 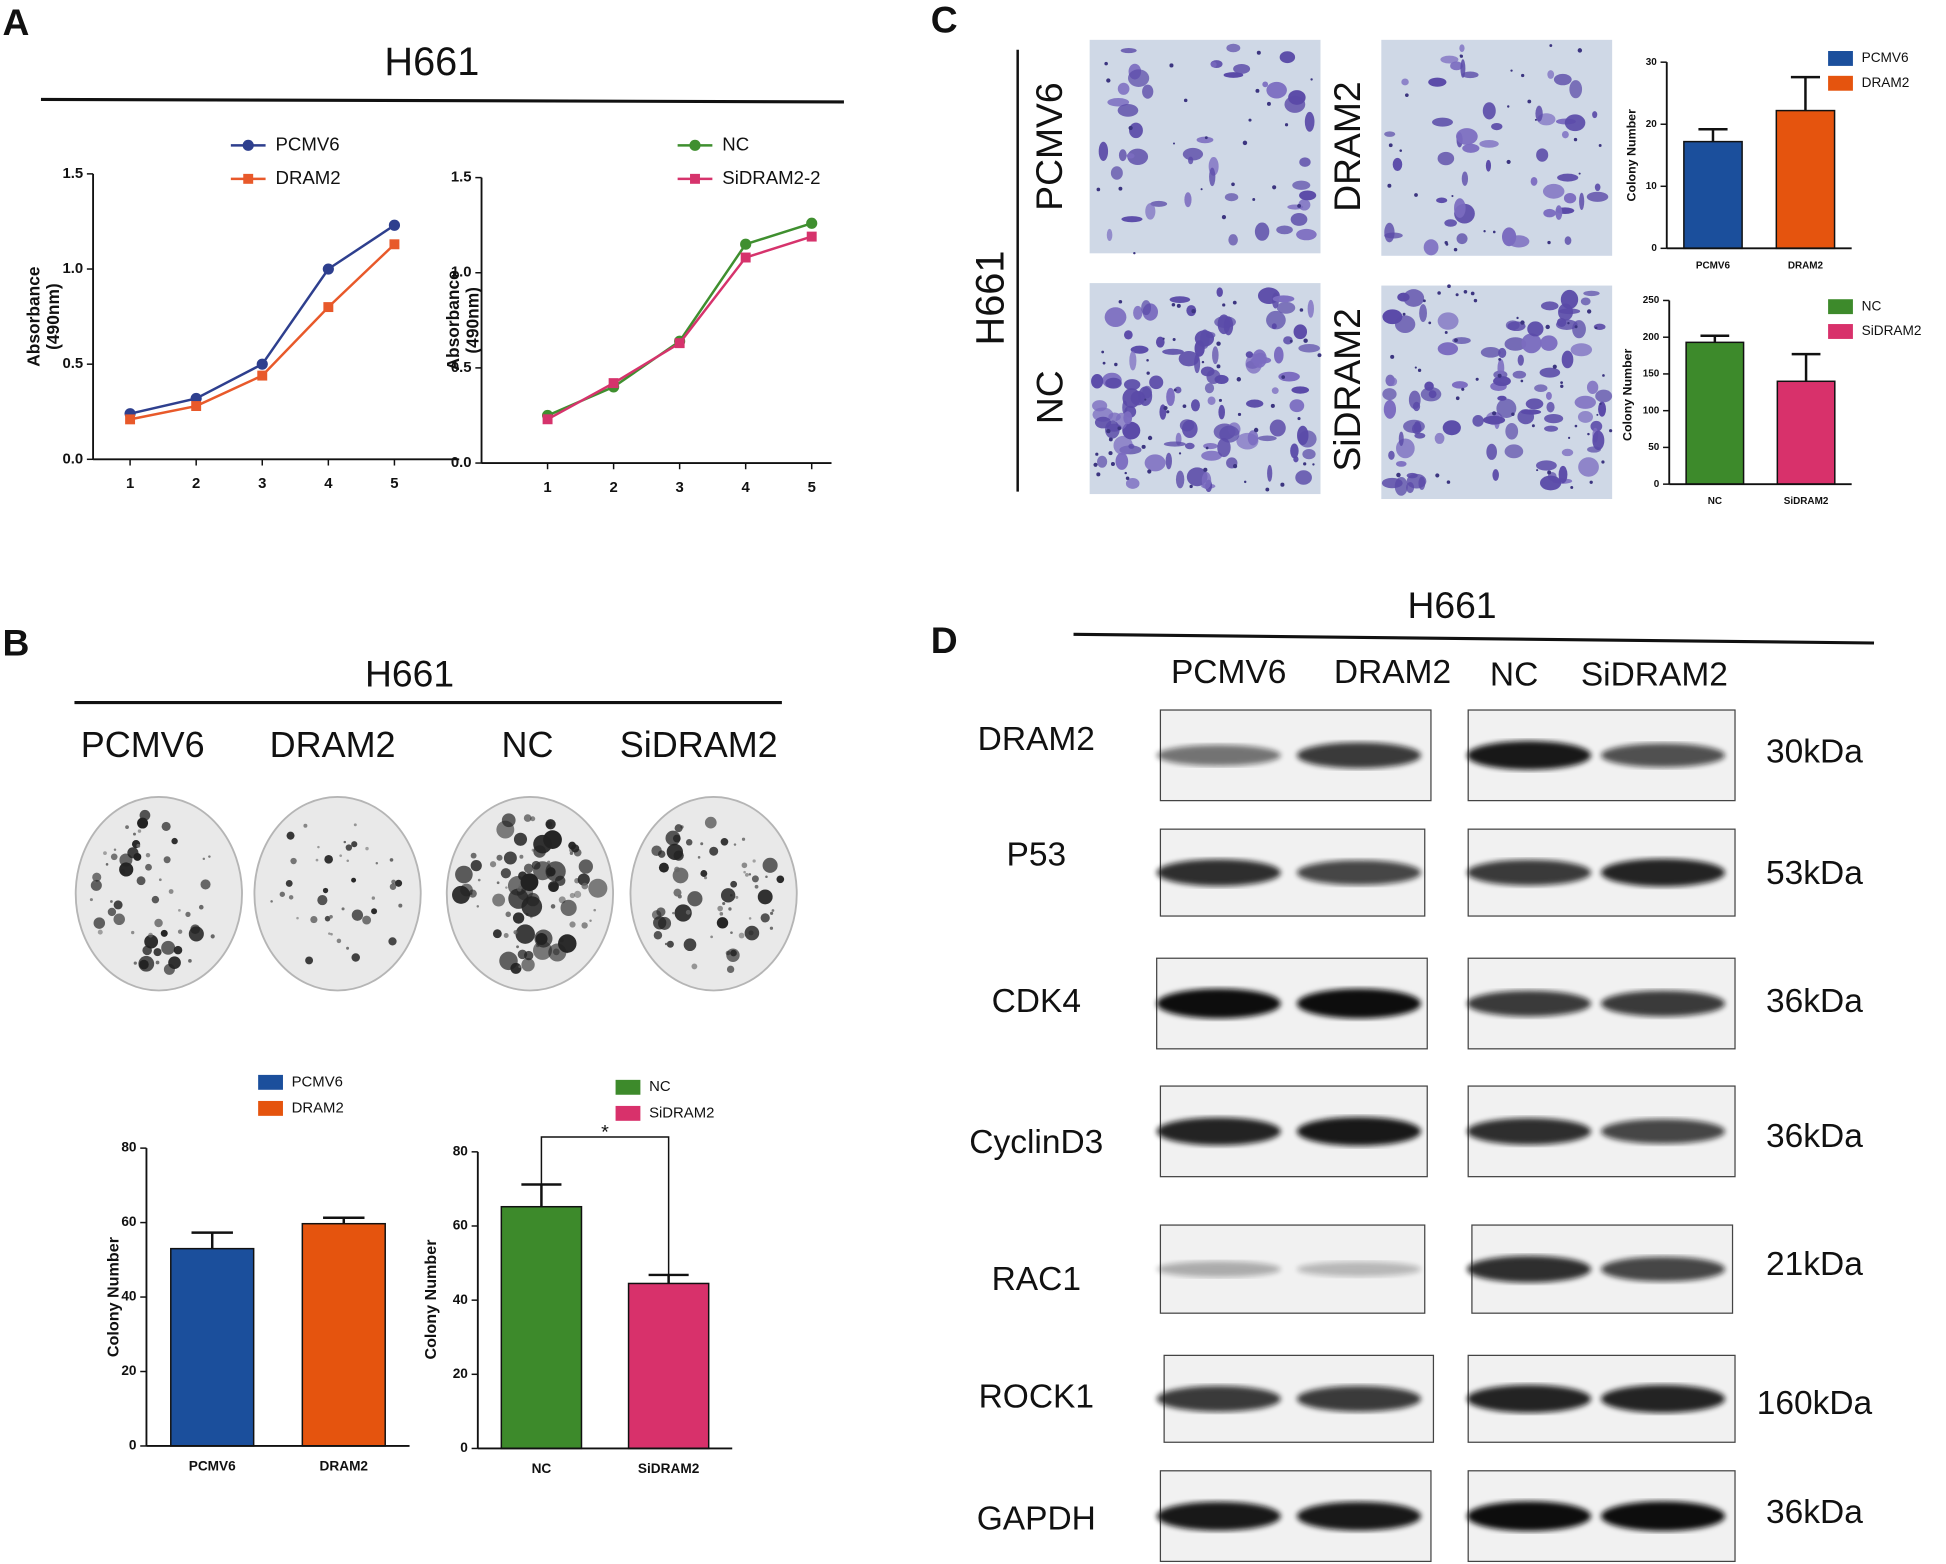 What do you see at coordinates (1036, 739) in the screenshot?
I see `protein-label: DRAM2` at bounding box center [1036, 739].